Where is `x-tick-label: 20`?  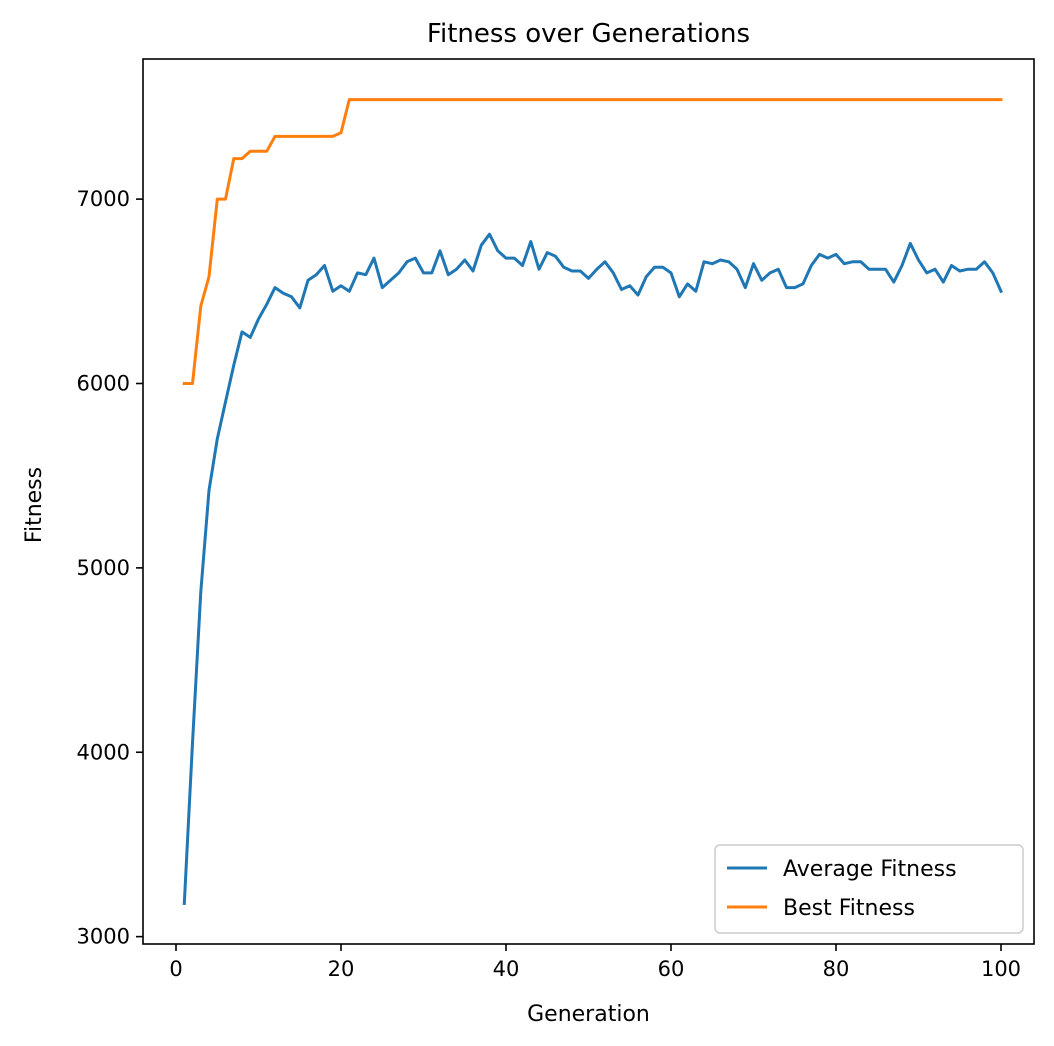
x-tick-label: 20 is located at coordinates (341, 969).